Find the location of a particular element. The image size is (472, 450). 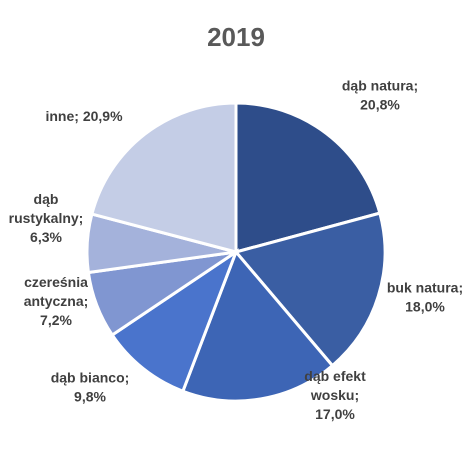

data-label: dąb rustykalny; 6,3% is located at coordinates (46, 218).